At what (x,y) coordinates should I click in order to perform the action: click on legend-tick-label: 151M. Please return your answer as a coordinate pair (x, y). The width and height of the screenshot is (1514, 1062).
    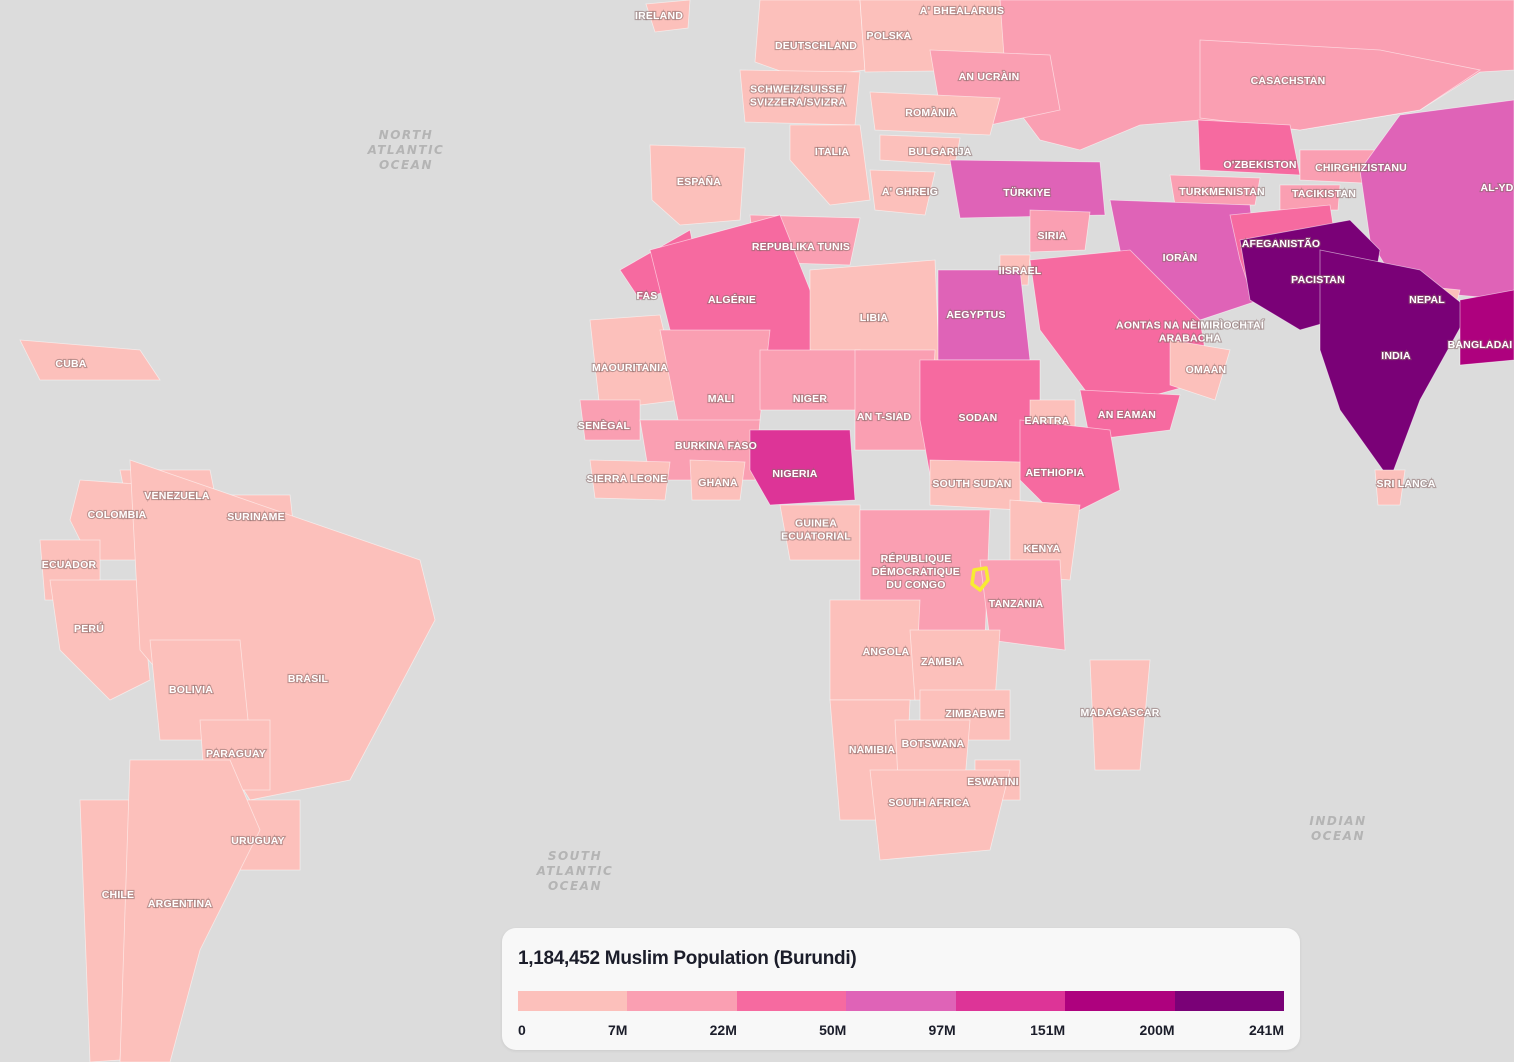
    Looking at the image, I should click on (1048, 1030).